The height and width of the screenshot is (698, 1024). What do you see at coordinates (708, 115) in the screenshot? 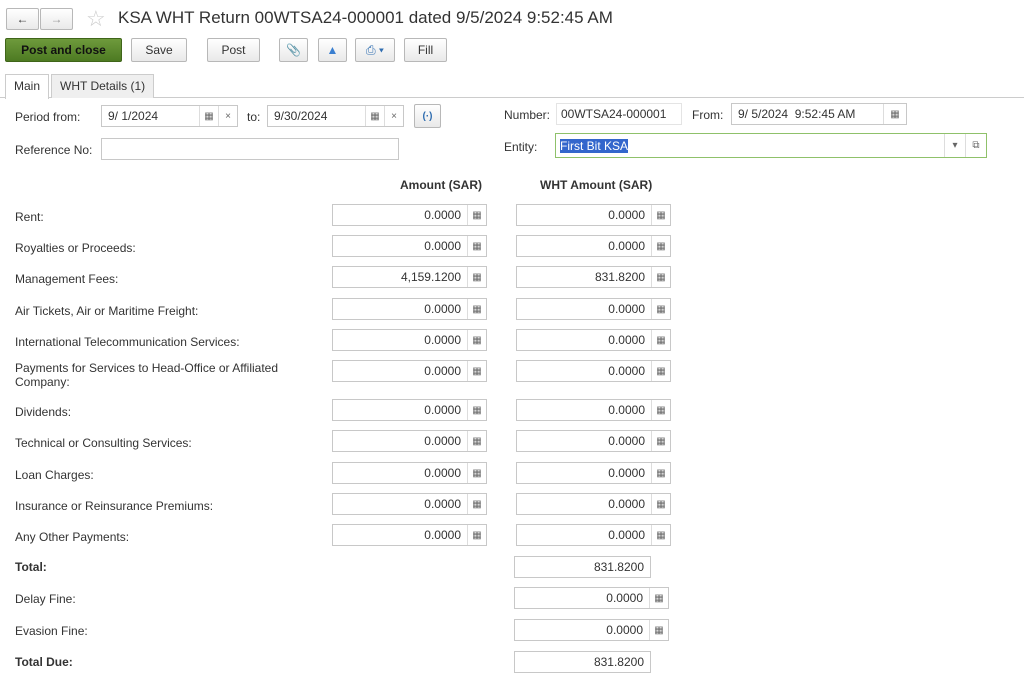
I see `from-label: From:` at bounding box center [708, 115].